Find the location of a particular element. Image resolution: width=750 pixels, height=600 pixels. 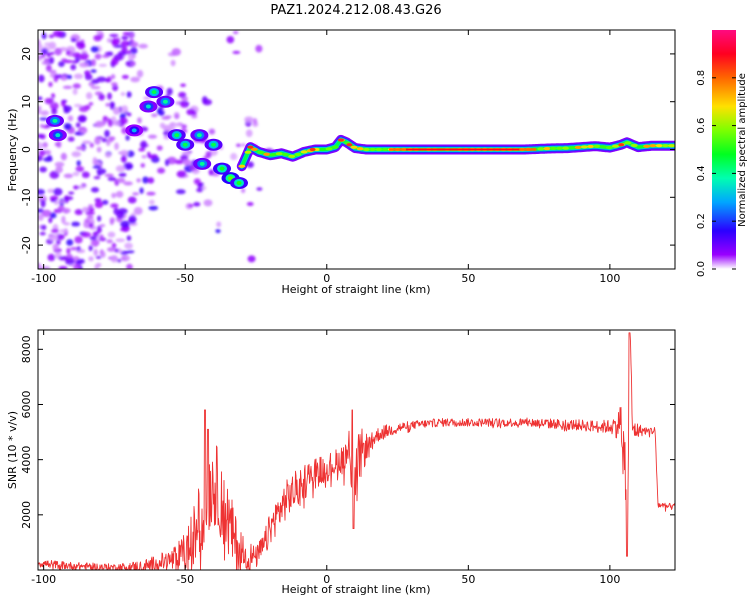

spectrogram-y-label: Frequency (Hz) is located at coordinates (12, 150).